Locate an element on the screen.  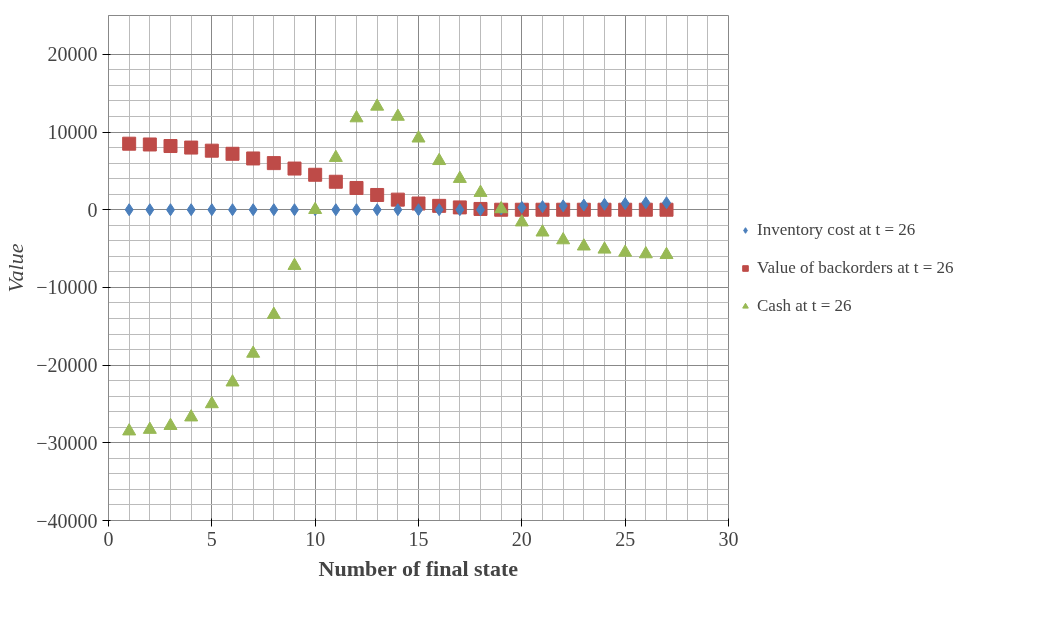
legend-label: Value of backorders at t = 26 is located at coordinates (855, 267).